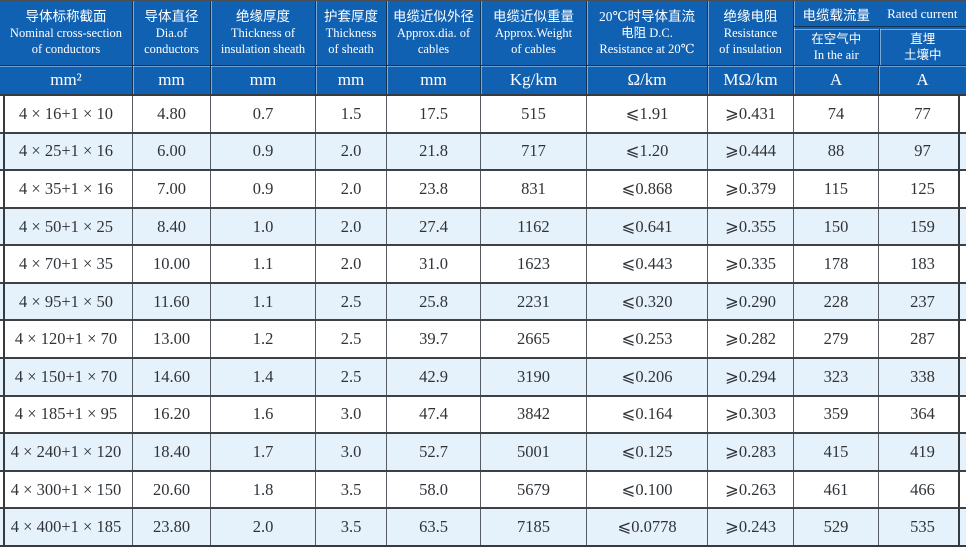  What do you see at coordinates (171, 414) in the screenshot?
I see `table-cell: 16.20` at bounding box center [171, 414].